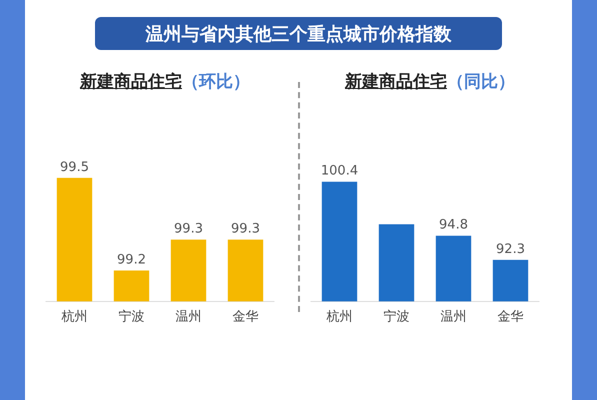 The width and height of the screenshot is (597, 400). I want to click on chart-subtitle: （同比）, so click(481, 82).